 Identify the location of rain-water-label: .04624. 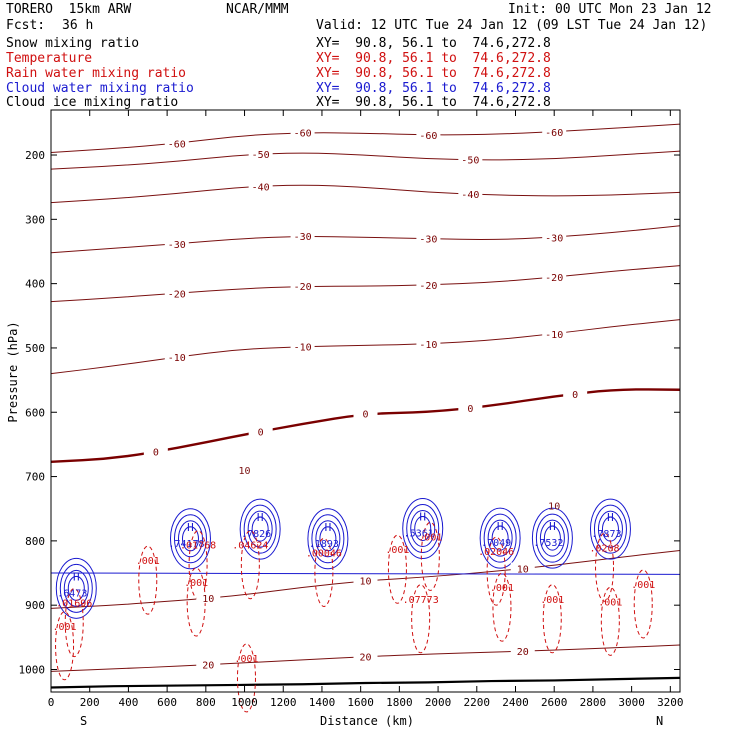
(250, 546).